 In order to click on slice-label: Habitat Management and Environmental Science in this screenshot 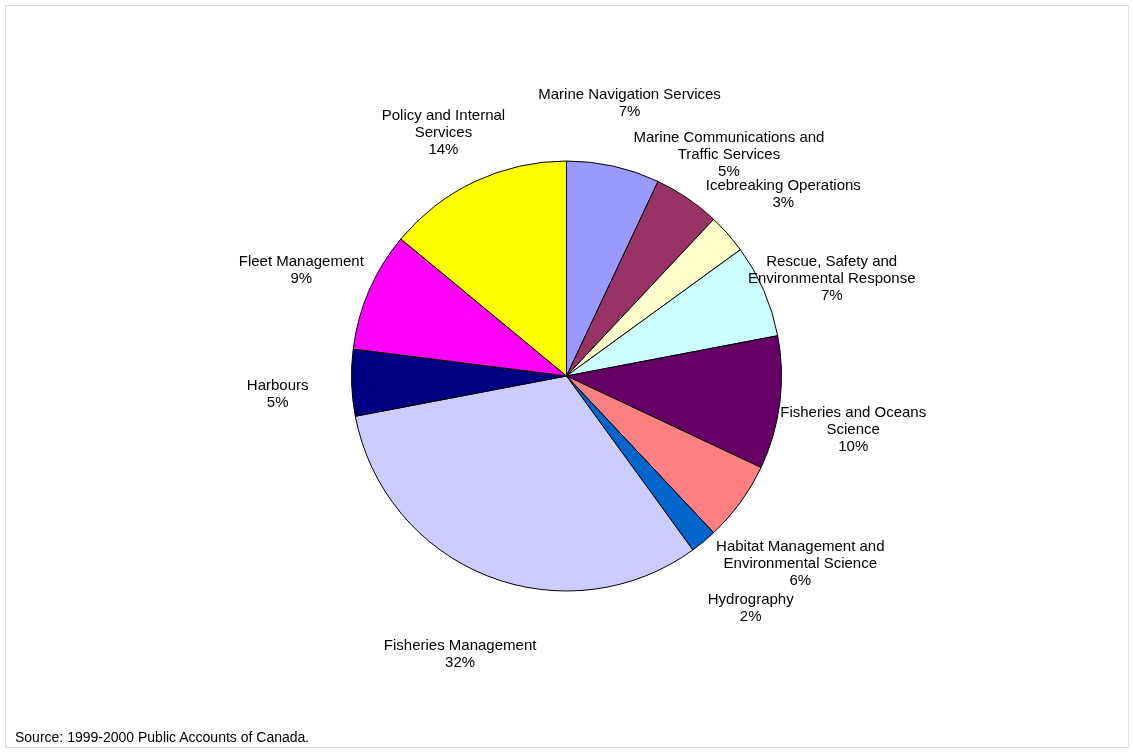, I will do `click(800, 553)`.